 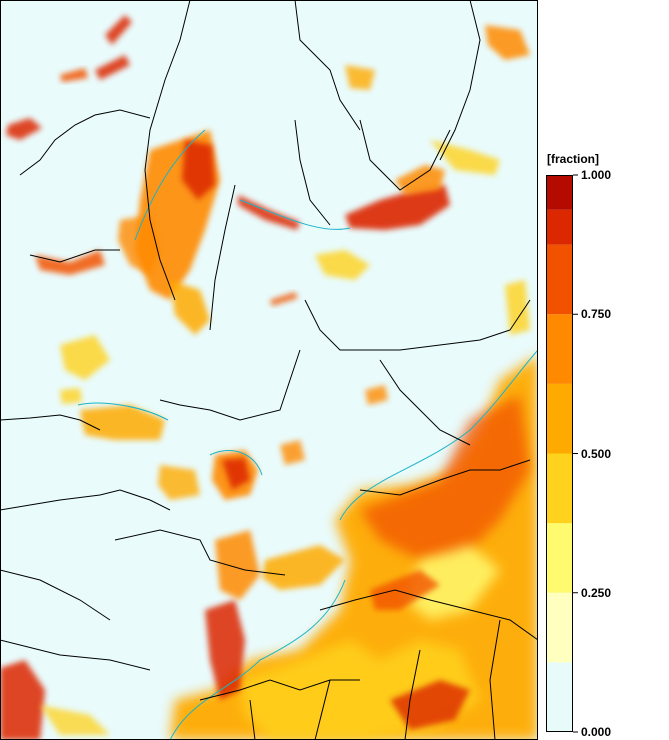 I want to click on fraction-region-ladoga-east, so click(x=465, y=157).